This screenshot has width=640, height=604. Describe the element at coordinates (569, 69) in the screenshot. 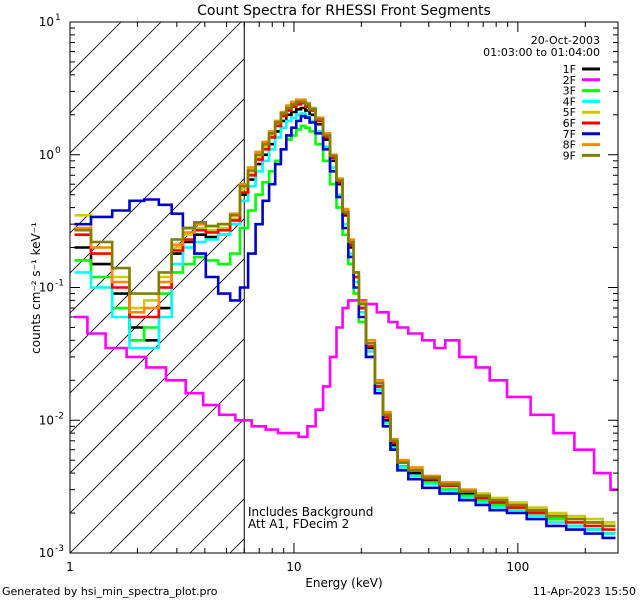

I see `legend-label-1F: 1F` at that location.